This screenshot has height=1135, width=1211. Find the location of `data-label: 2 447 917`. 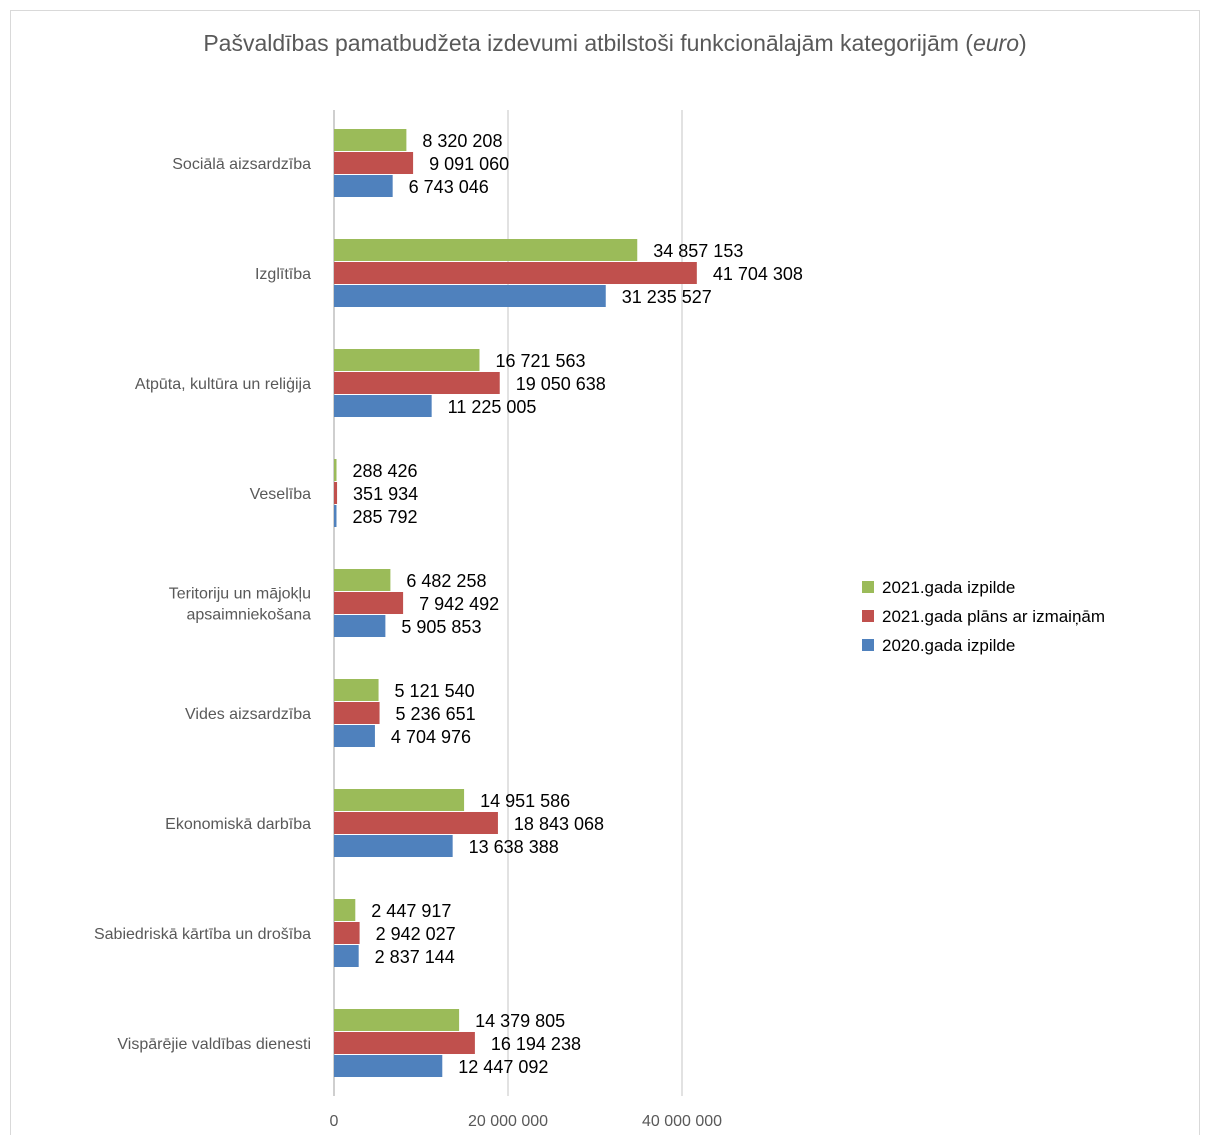

data-label: 2 447 917 is located at coordinates (411, 911).